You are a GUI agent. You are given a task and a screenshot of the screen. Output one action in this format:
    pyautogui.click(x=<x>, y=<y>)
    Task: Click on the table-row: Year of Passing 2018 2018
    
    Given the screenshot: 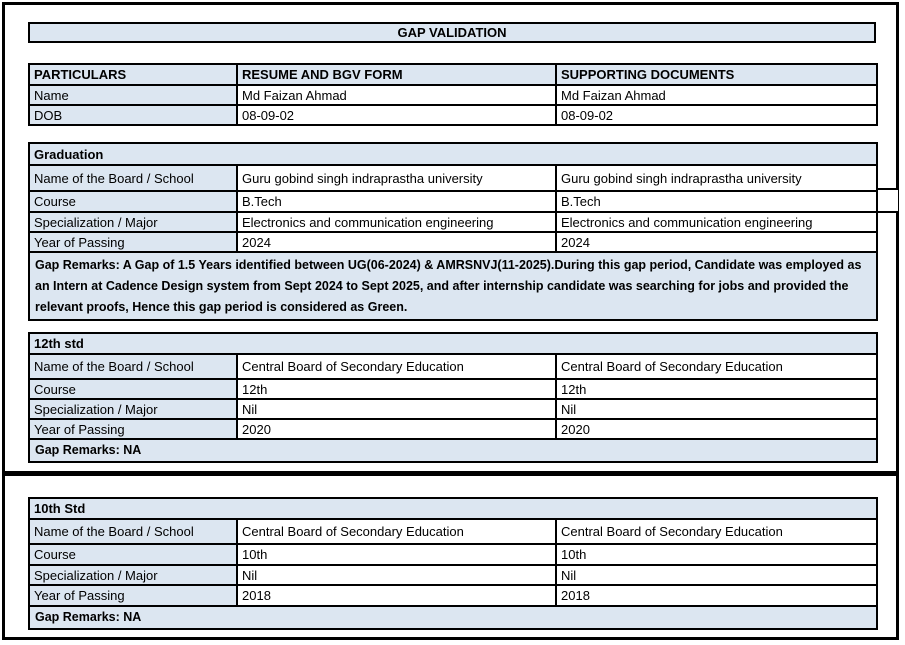 What is the action you would take?
    pyautogui.click(x=453, y=595)
    